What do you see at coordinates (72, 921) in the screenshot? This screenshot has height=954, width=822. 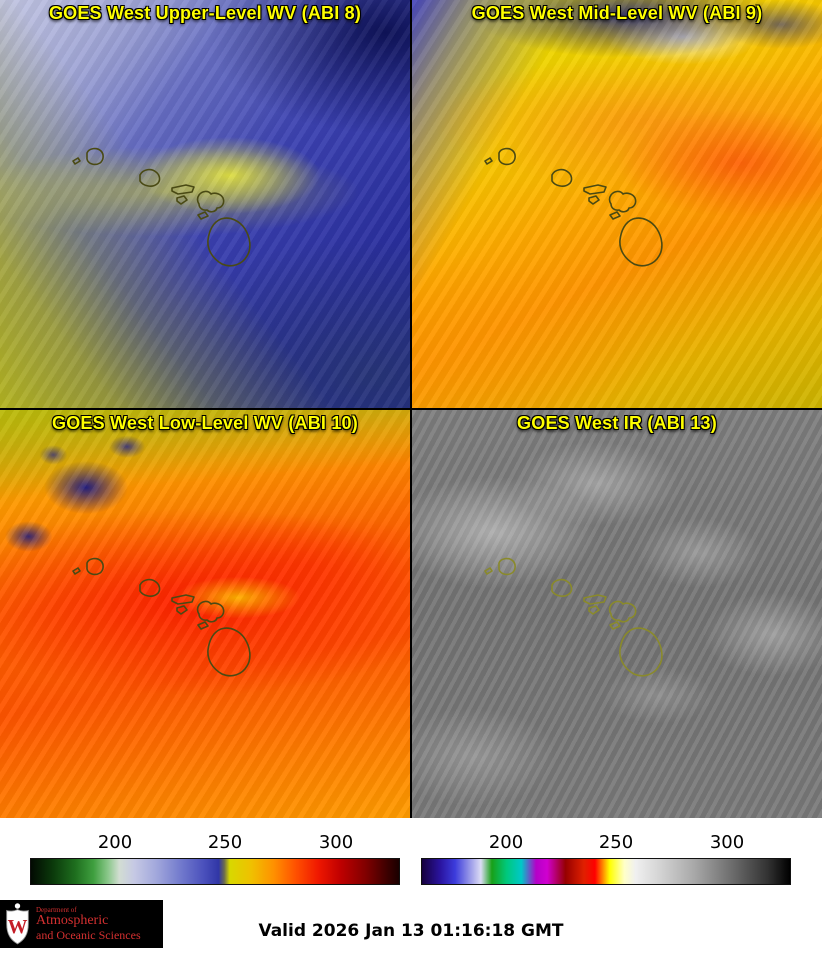 I see `logo-name-line-1: Atmospheric` at bounding box center [72, 921].